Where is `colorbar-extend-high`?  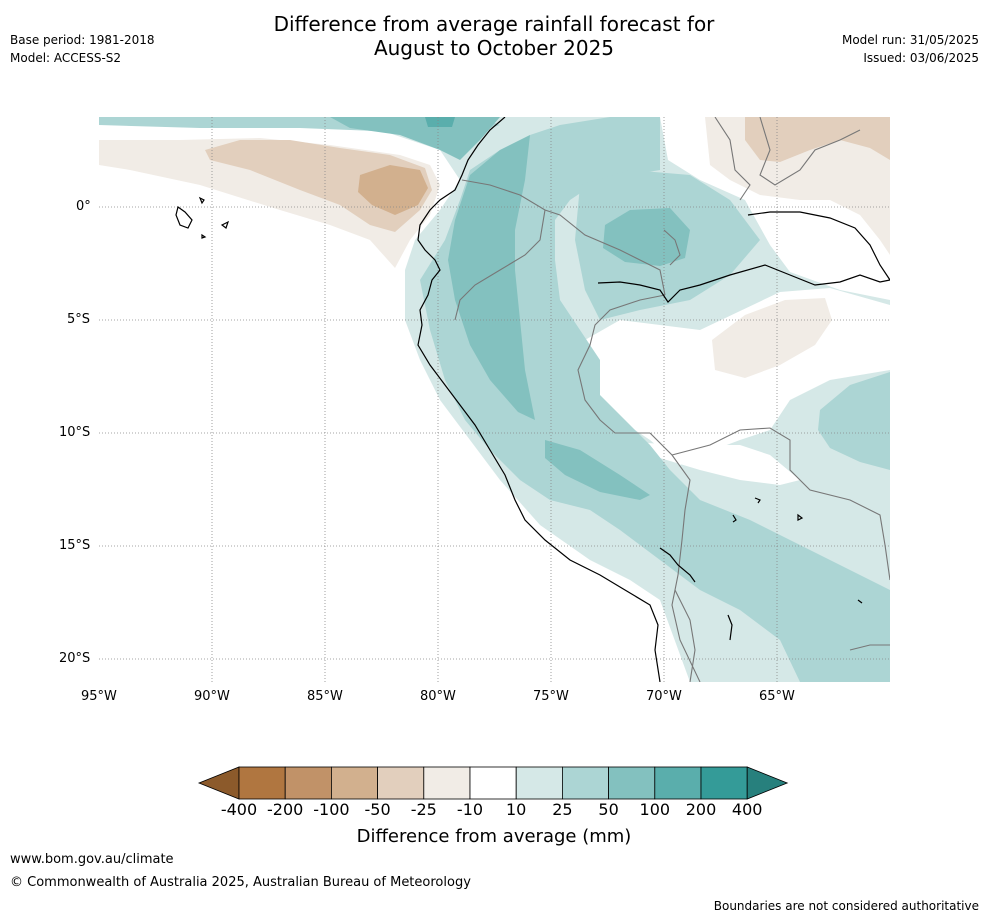 colorbar-extend-high is located at coordinates (767, 783).